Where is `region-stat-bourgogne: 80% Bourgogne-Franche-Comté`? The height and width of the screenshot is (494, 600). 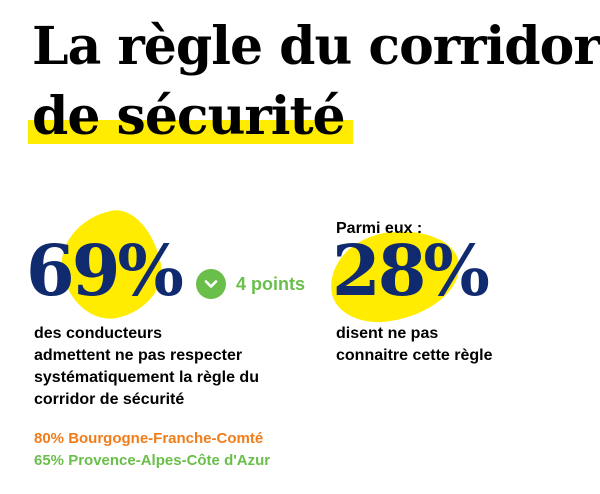 region-stat-bourgogne: 80% Bourgogne-Franche-Comté is located at coordinates (149, 438).